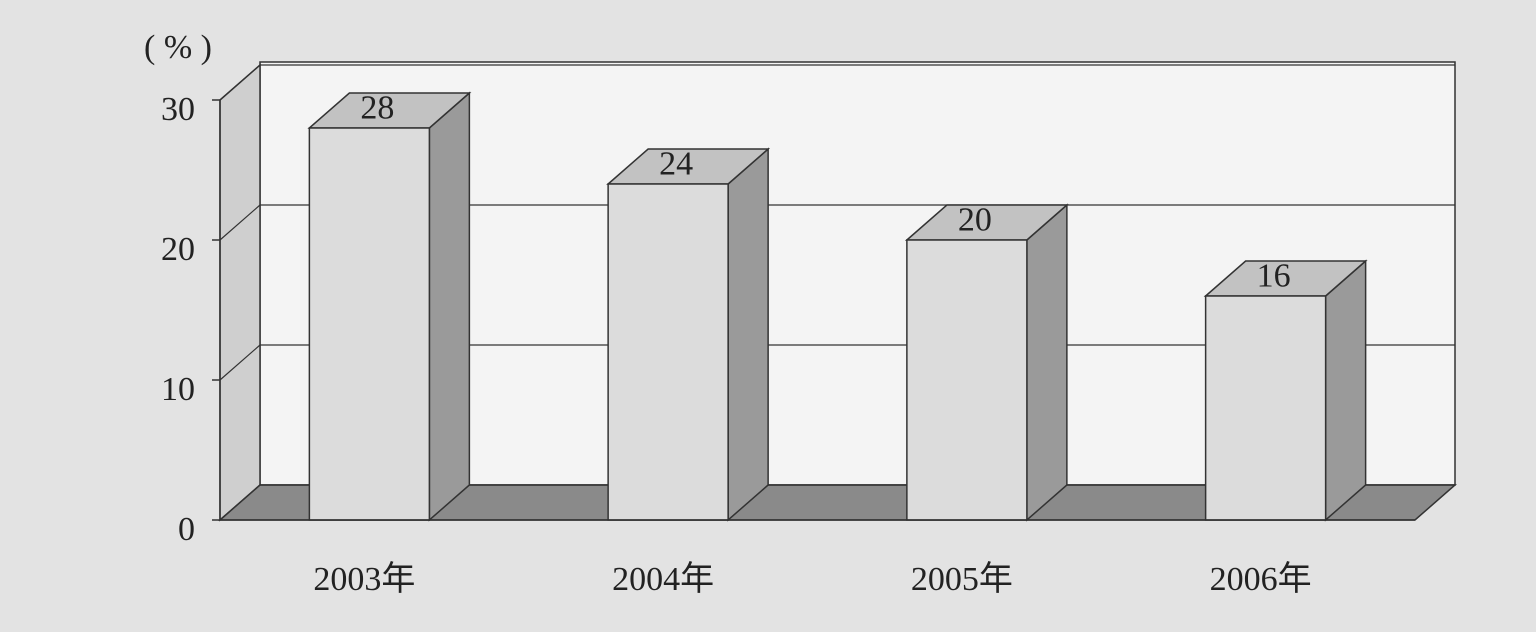 This screenshot has height=632, width=1536. What do you see at coordinates (178, 47) in the screenshot?
I see `y-axis-label: ( % )` at bounding box center [178, 47].